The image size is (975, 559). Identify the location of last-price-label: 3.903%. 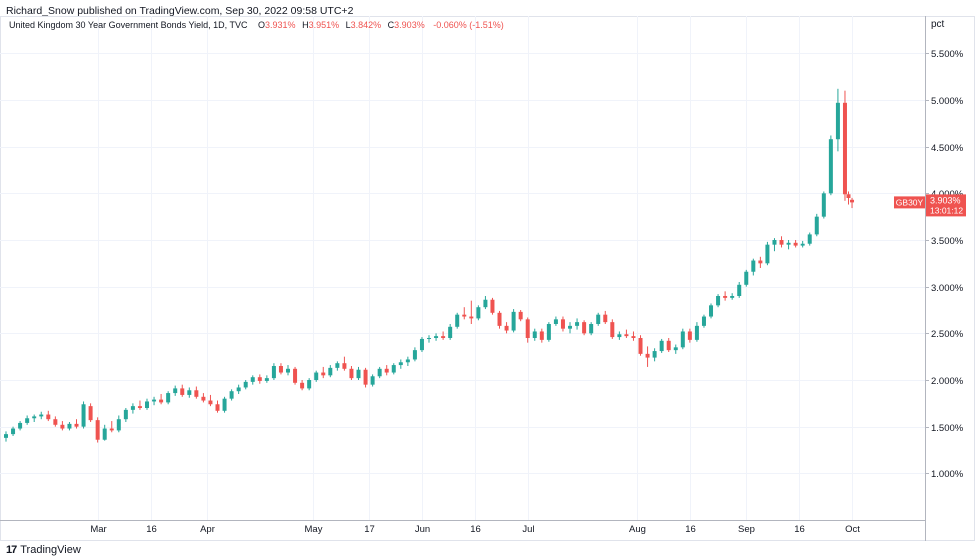
(945, 200).